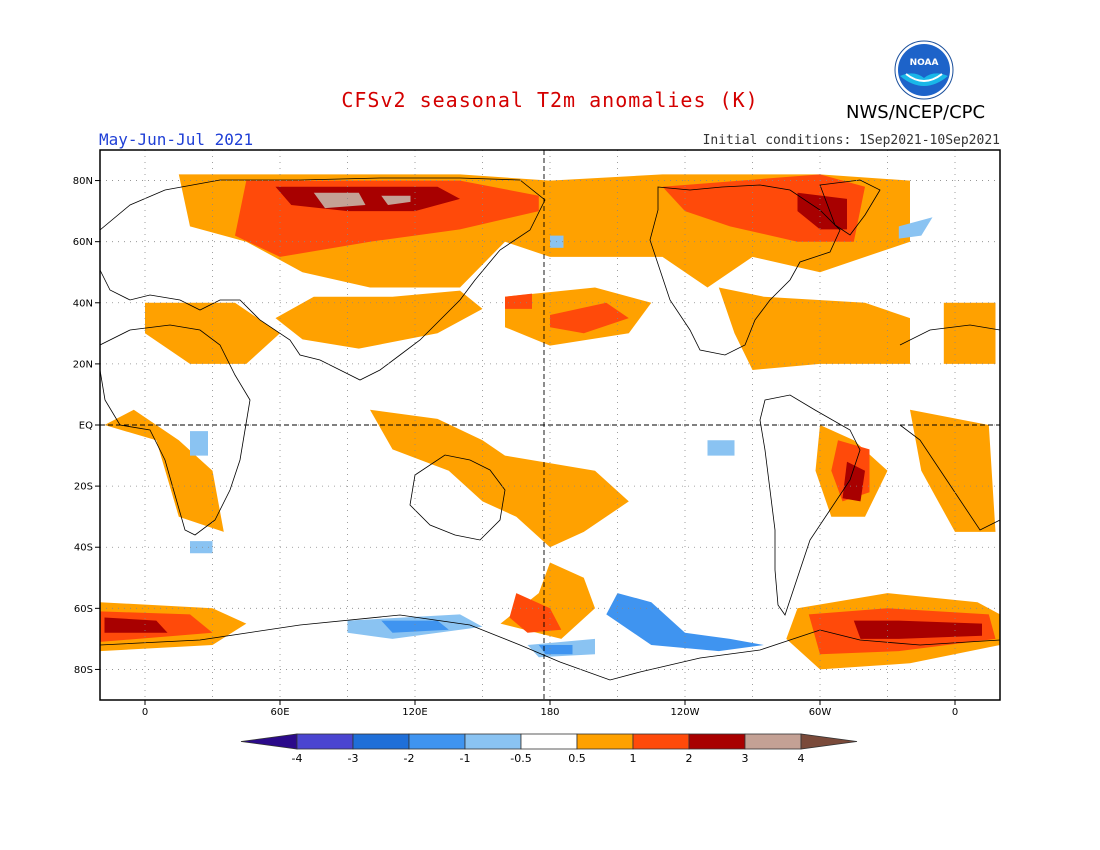 Image resolution: width=1100 pixels, height=850 pixels. What do you see at coordinates (685, 712) in the screenshot?
I see `lon-tick-label: 120W` at bounding box center [685, 712].